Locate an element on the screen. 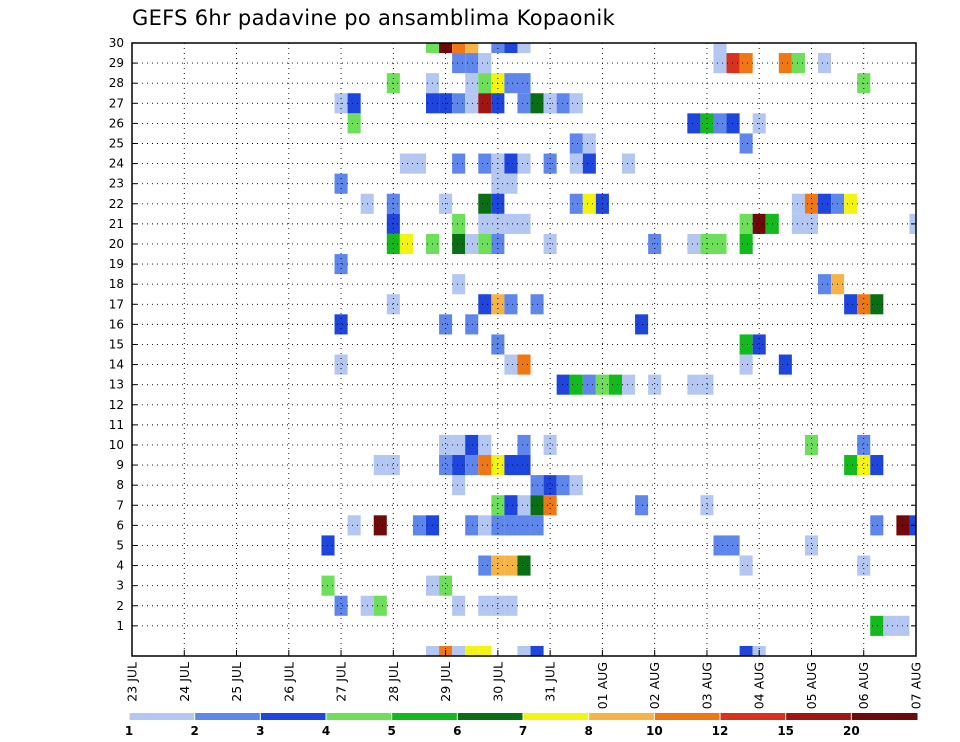  y-tick-label: 12 is located at coordinates (116, 405).